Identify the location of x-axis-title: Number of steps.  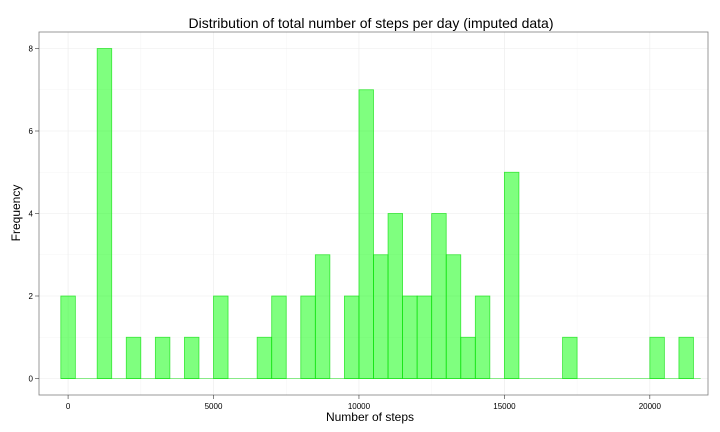
(370, 417).